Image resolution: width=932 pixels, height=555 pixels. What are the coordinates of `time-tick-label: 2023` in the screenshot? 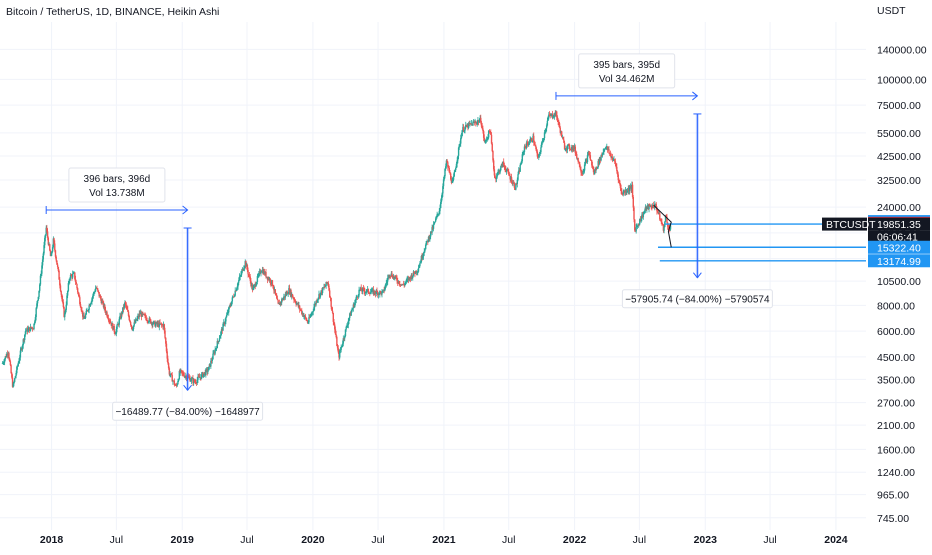 It's located at (706, 540).